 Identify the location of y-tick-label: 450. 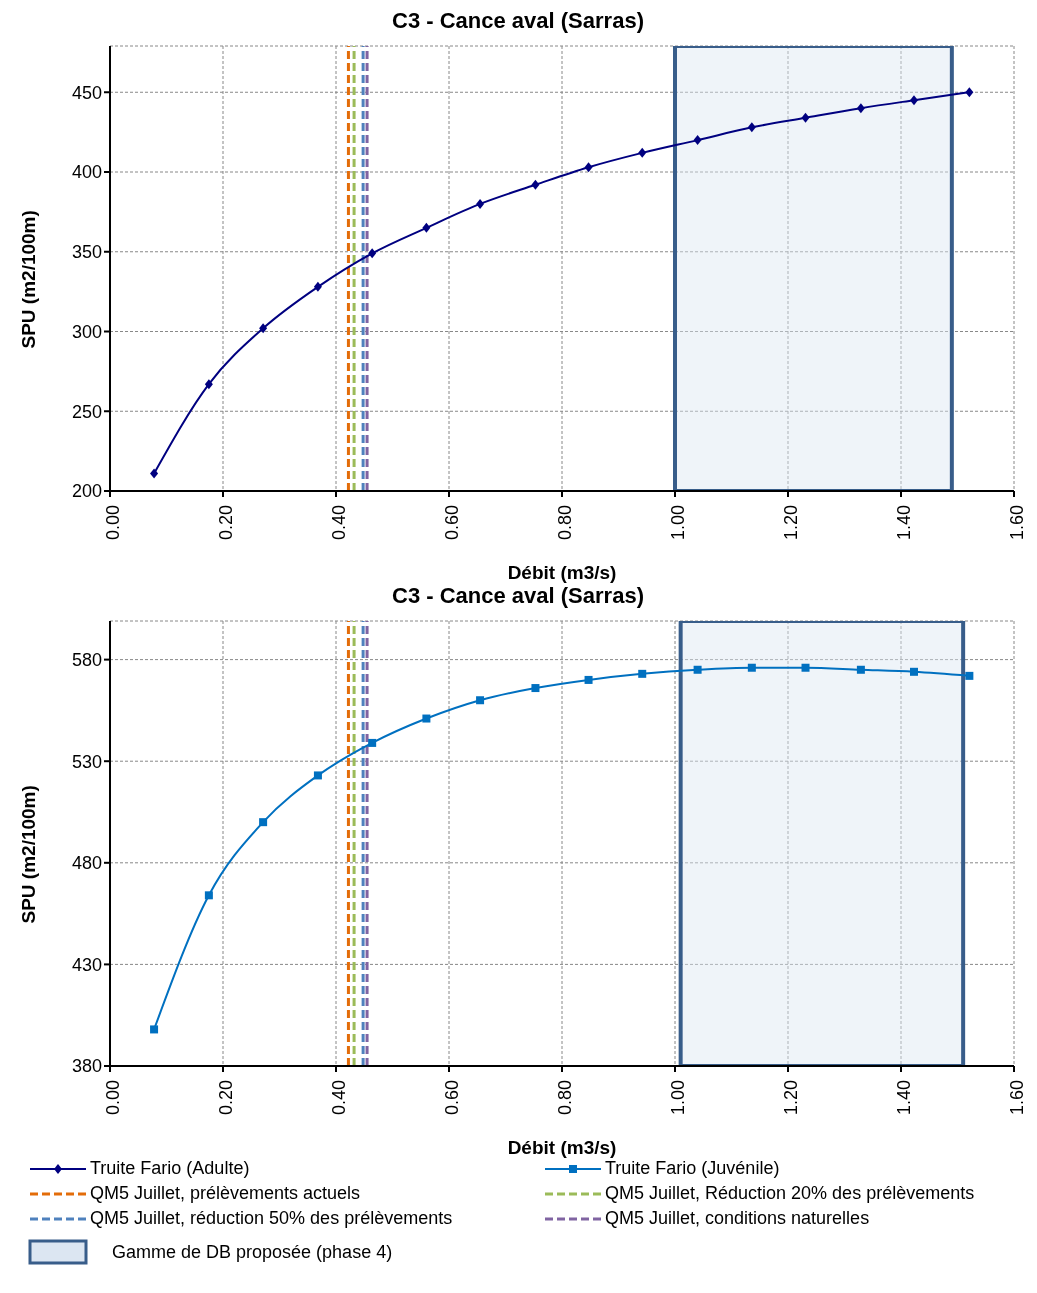
(86, 92).